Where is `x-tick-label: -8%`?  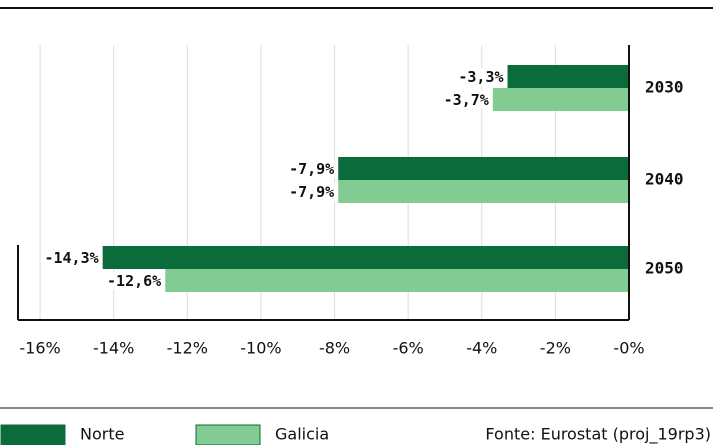 x-tick-label: -8% is located at coordinates (334, 348).